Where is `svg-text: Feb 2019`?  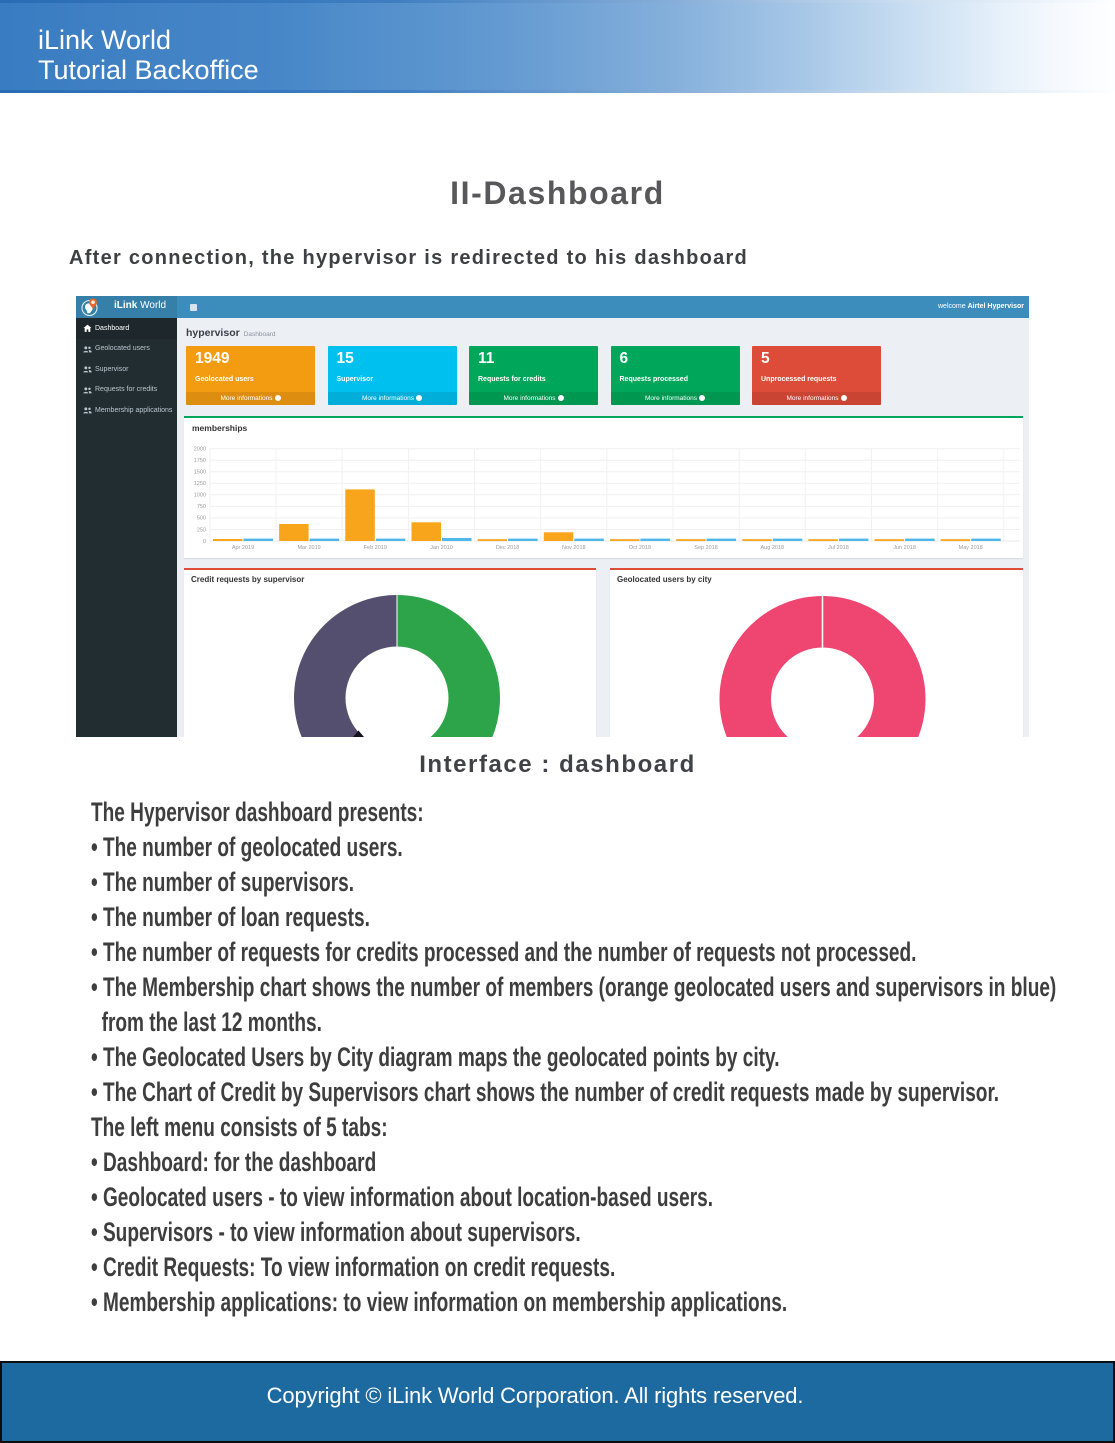 svg-text: Feb 2019 is located at coordinates (375, 548).